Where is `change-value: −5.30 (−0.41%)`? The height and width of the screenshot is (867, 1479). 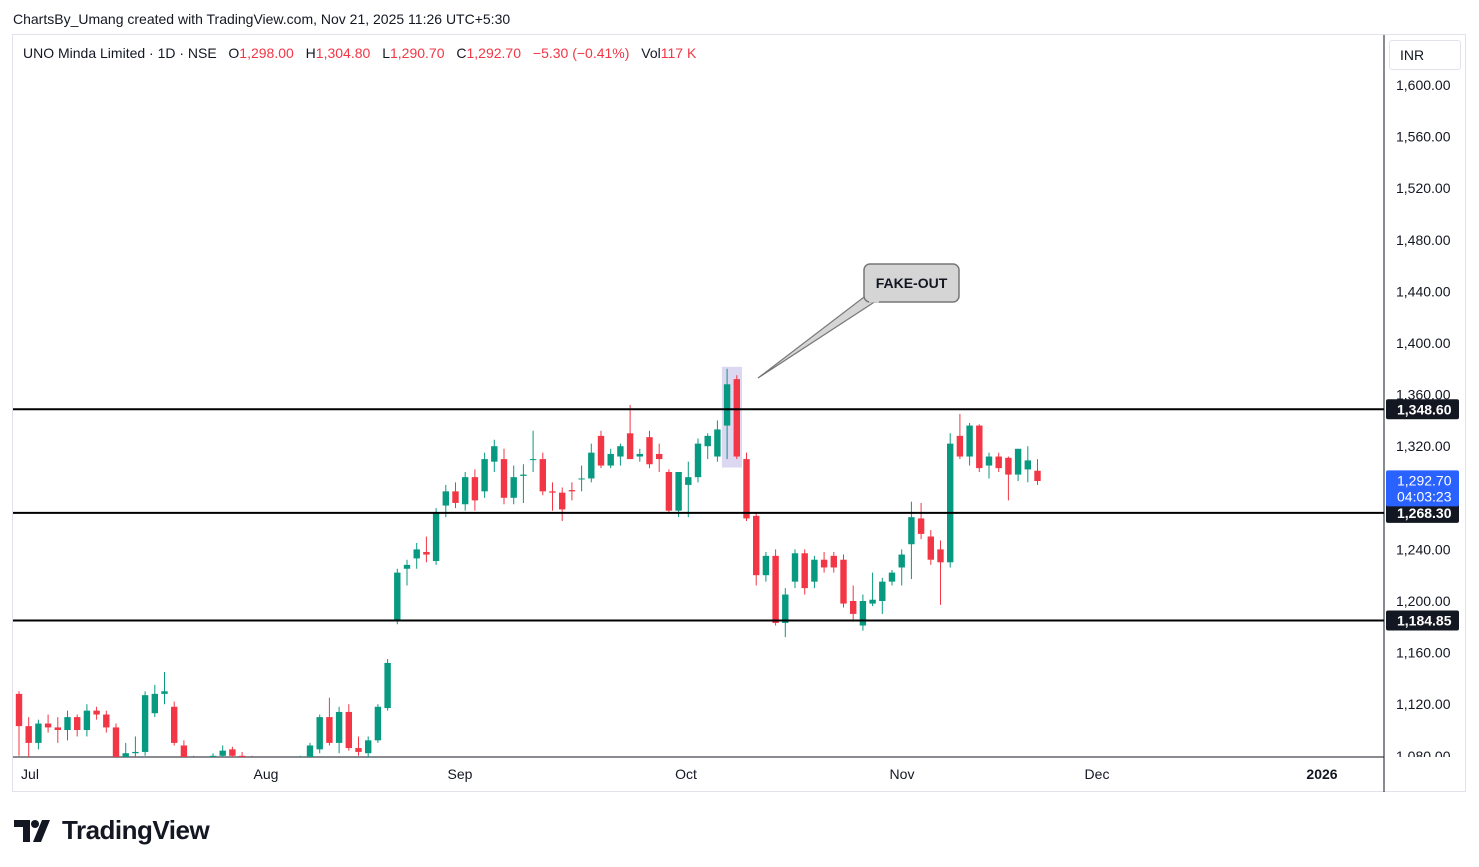 change-value: −5.30 (−0.41%) is located at coordinates (581, 53).